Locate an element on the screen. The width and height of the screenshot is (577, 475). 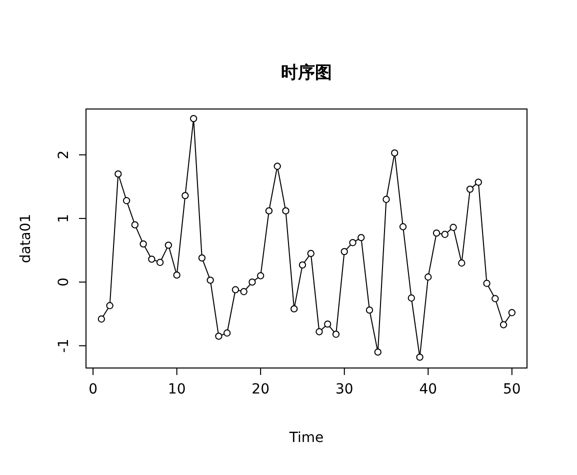
y-tick-label: 1 is located at coordinates (64, 218).